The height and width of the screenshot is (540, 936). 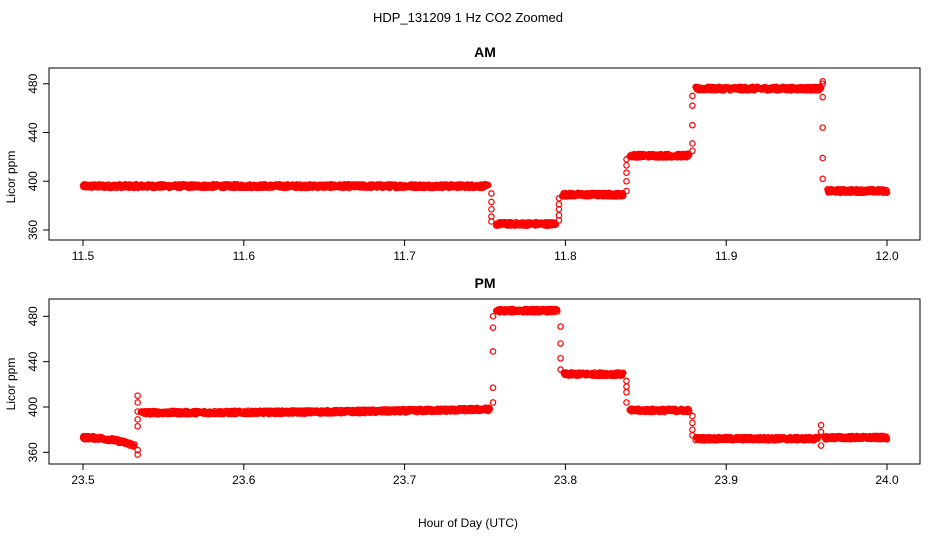 What do you see at coordinates (468, 523) in the screenshot?
I see `x-axis-label: Hour of Day (UTC)` at bounding box center [468, 523].